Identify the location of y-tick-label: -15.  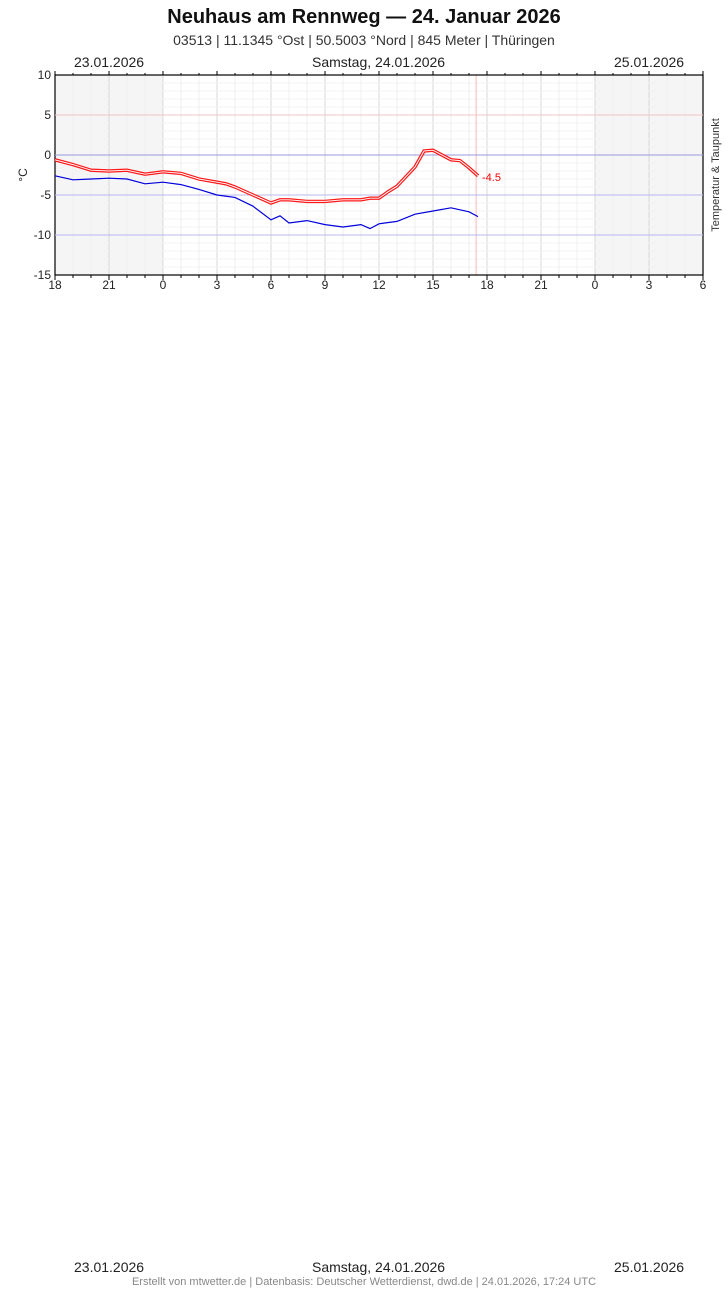
(43, 275).